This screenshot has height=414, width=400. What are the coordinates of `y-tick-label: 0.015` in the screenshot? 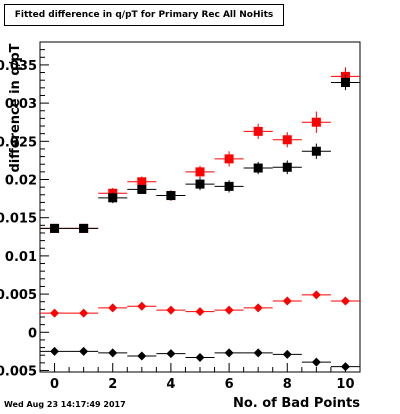 It's located at (18, 219).